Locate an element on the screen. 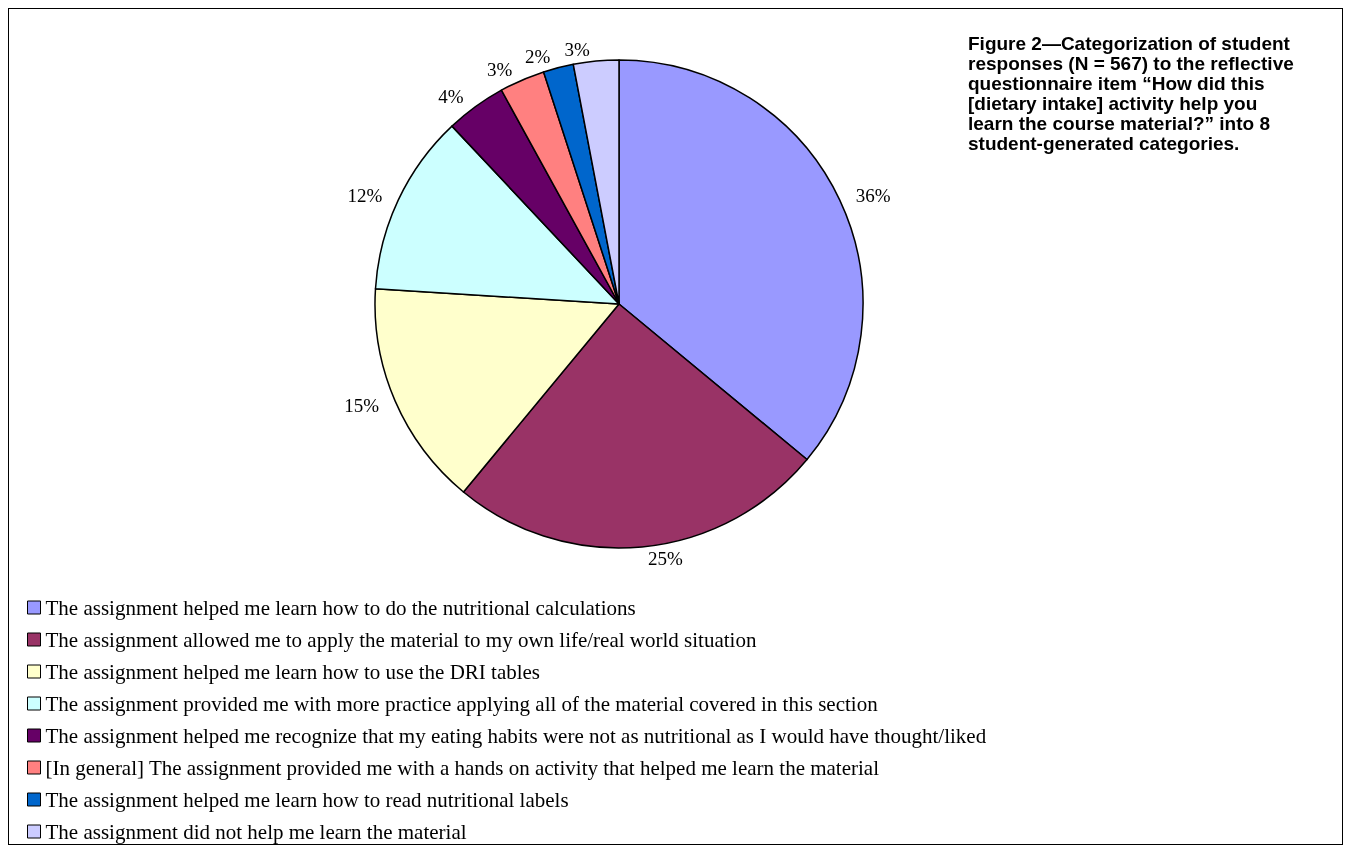  legend-label: The assignment helped me learn how to do the nutritional calculations is located at coordinates (340, 607).